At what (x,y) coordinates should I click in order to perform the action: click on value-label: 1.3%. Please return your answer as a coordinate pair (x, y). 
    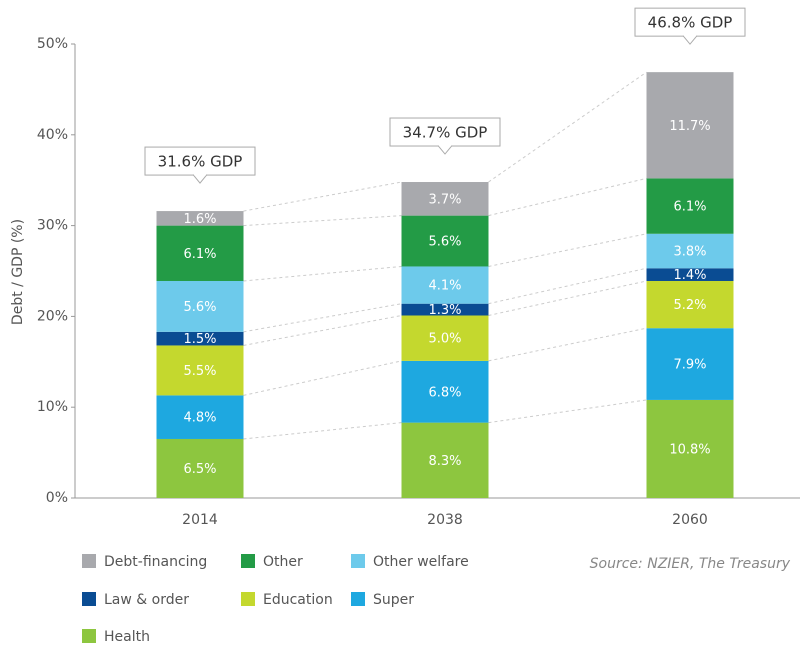
    Looking at the image, I should click on (444, 310).